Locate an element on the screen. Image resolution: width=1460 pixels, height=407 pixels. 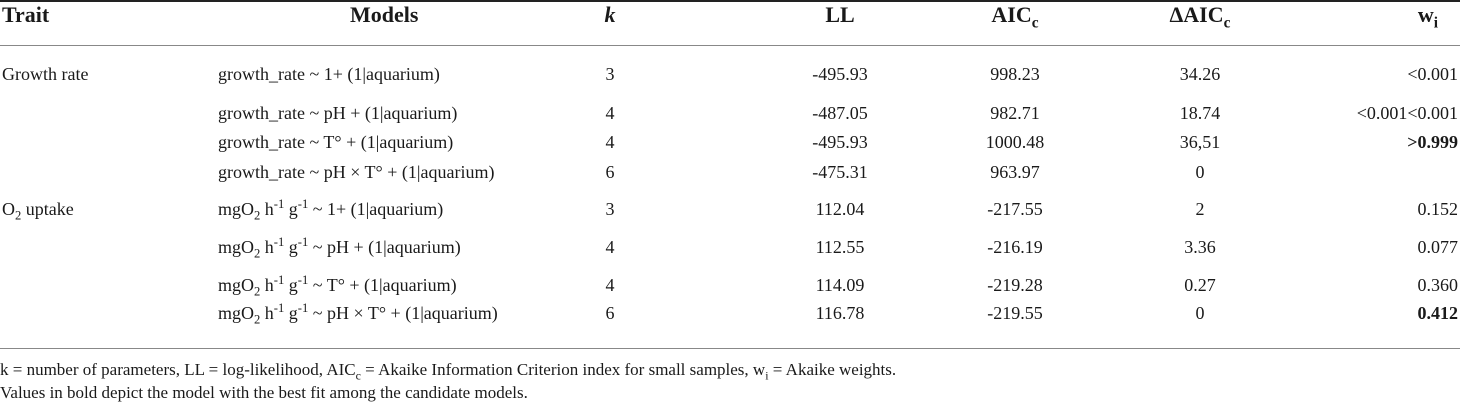
header-delta-aicc: ΔAICc is located at coordinates (1200, 17).